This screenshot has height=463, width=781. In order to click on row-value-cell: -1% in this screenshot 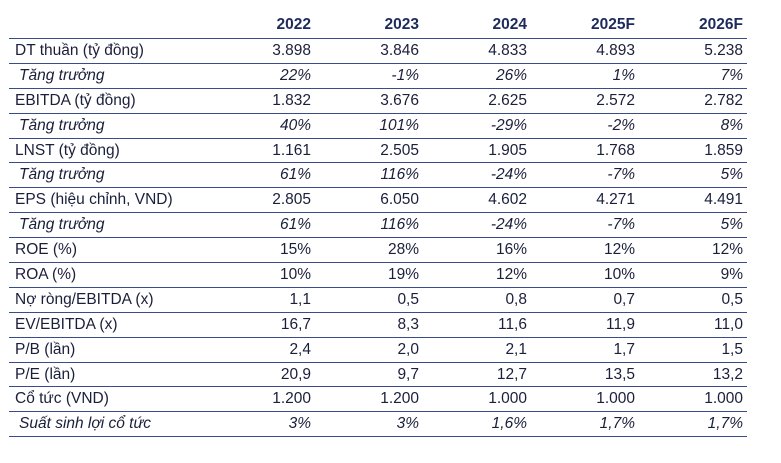, I will do `click(369, 76)`.